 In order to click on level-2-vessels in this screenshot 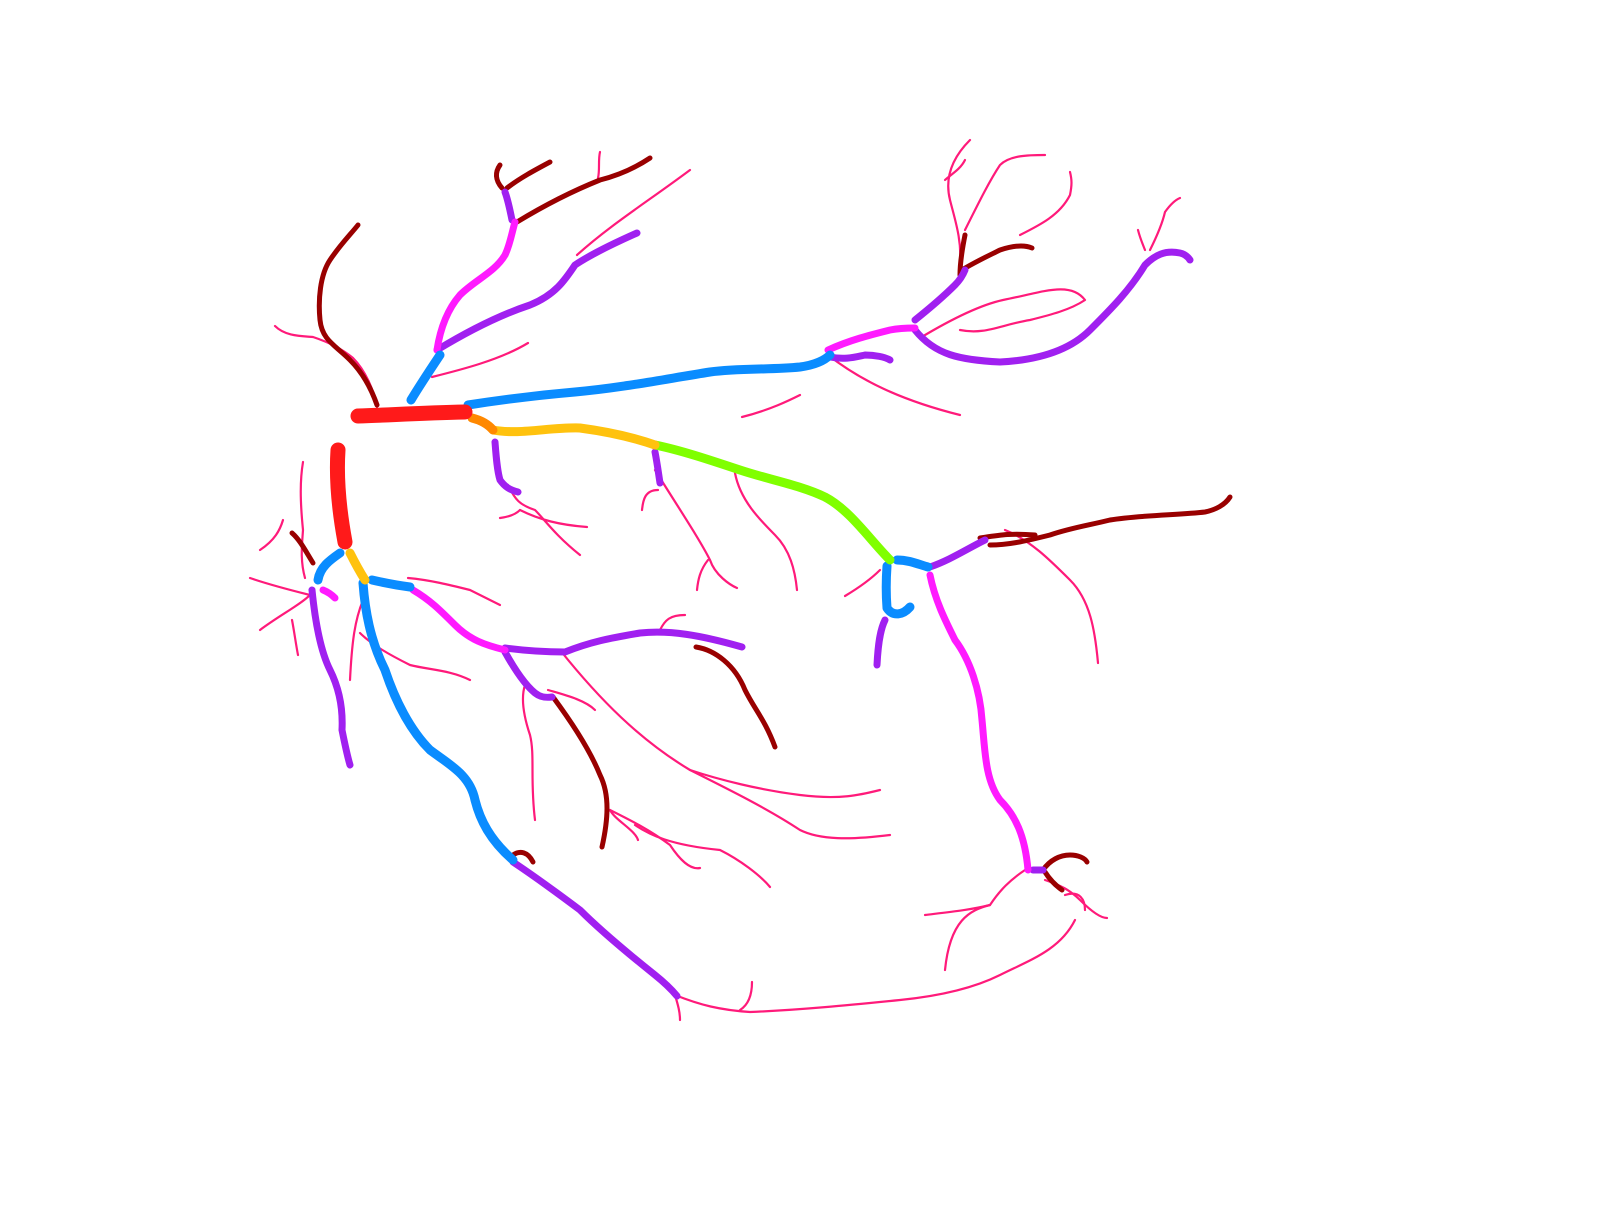, I will do `click(502, 504)`.